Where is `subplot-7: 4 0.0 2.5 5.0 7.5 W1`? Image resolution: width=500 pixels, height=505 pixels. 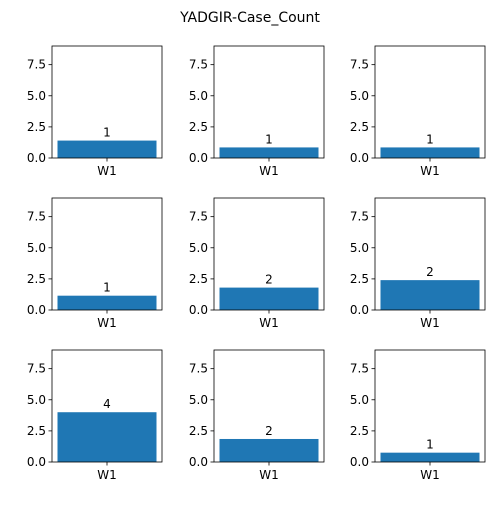 subplot-7: 4 0.0 2.5 5.0 7.5 W1 is located at coordinates (95, 415).